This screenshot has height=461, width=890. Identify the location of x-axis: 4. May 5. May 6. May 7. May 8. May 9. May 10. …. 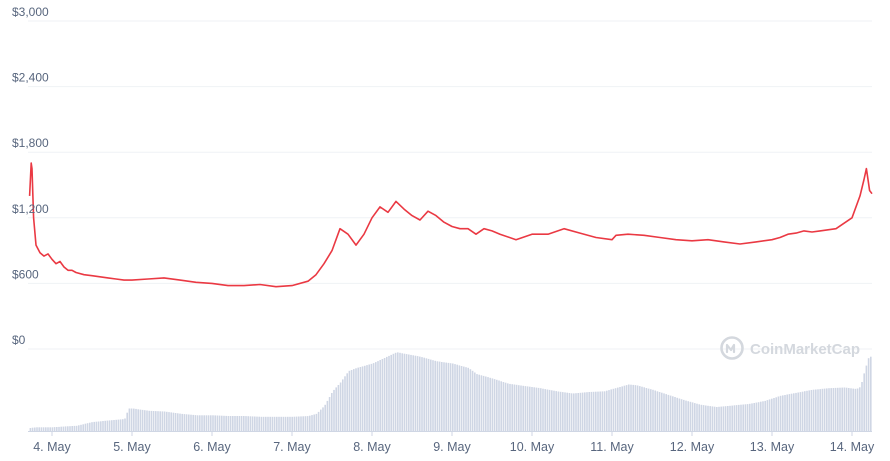
(451, 442).